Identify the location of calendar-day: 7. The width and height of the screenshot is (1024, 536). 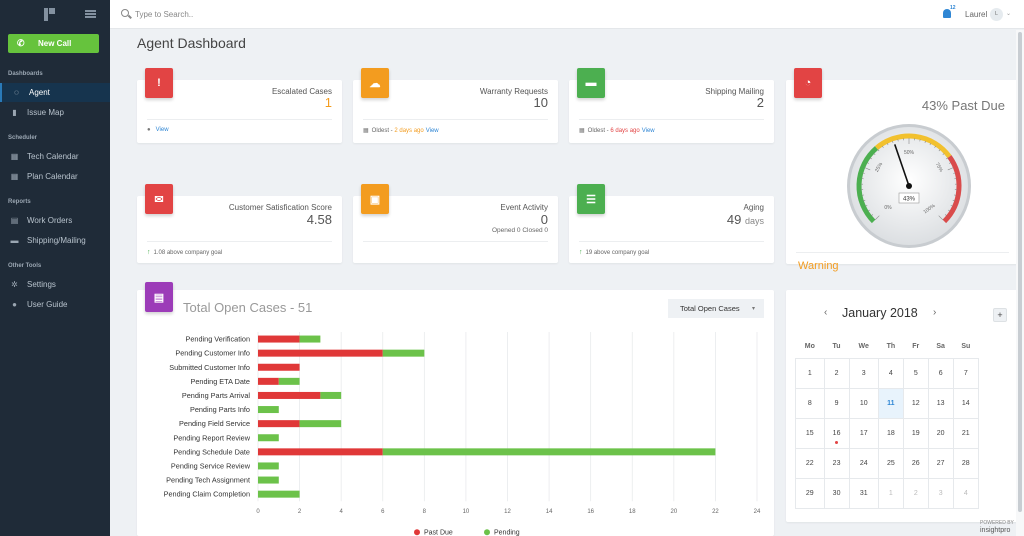
(966, 373).